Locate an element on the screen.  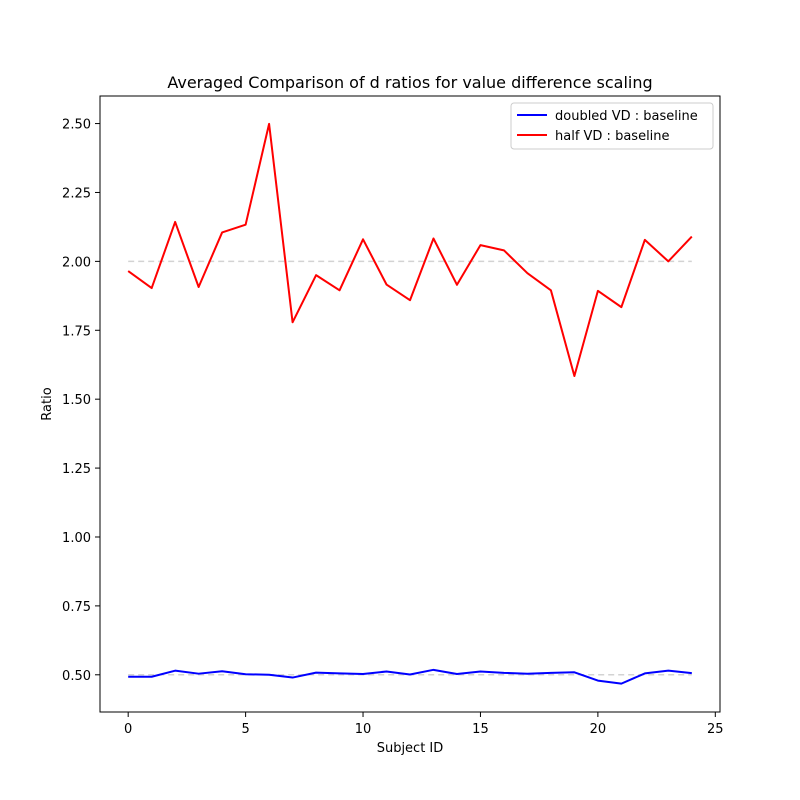
y-tick-label: 1.50 is located at coordinates (76, 400).